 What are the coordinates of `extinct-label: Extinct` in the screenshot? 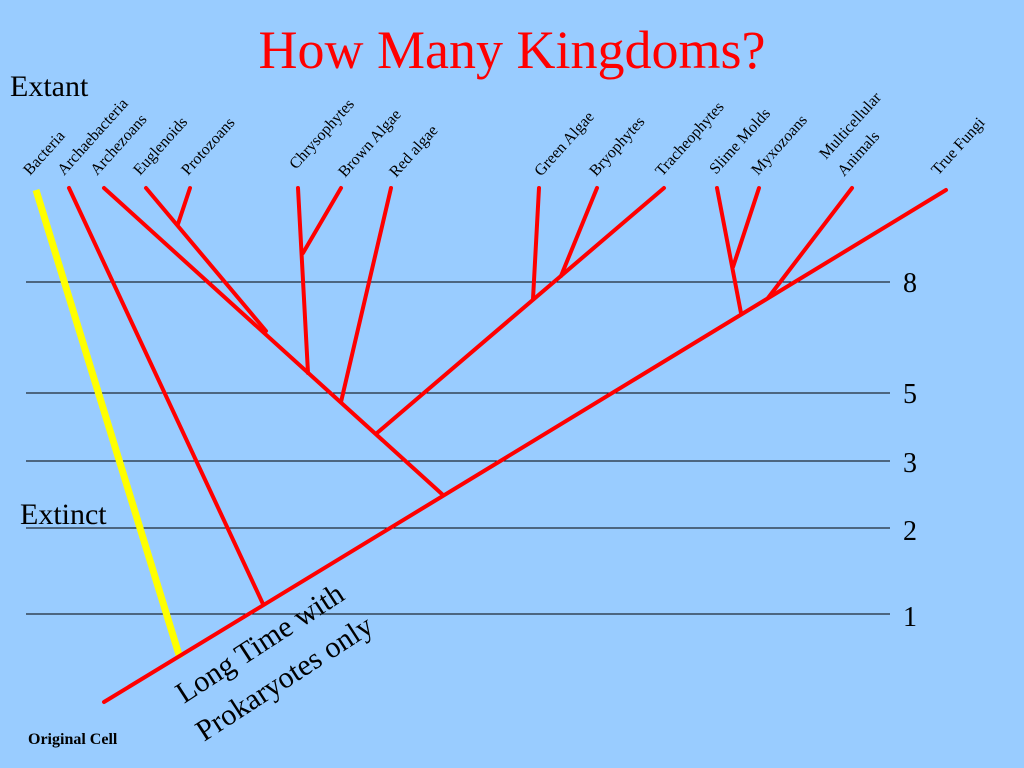 It's located at (63, 514).